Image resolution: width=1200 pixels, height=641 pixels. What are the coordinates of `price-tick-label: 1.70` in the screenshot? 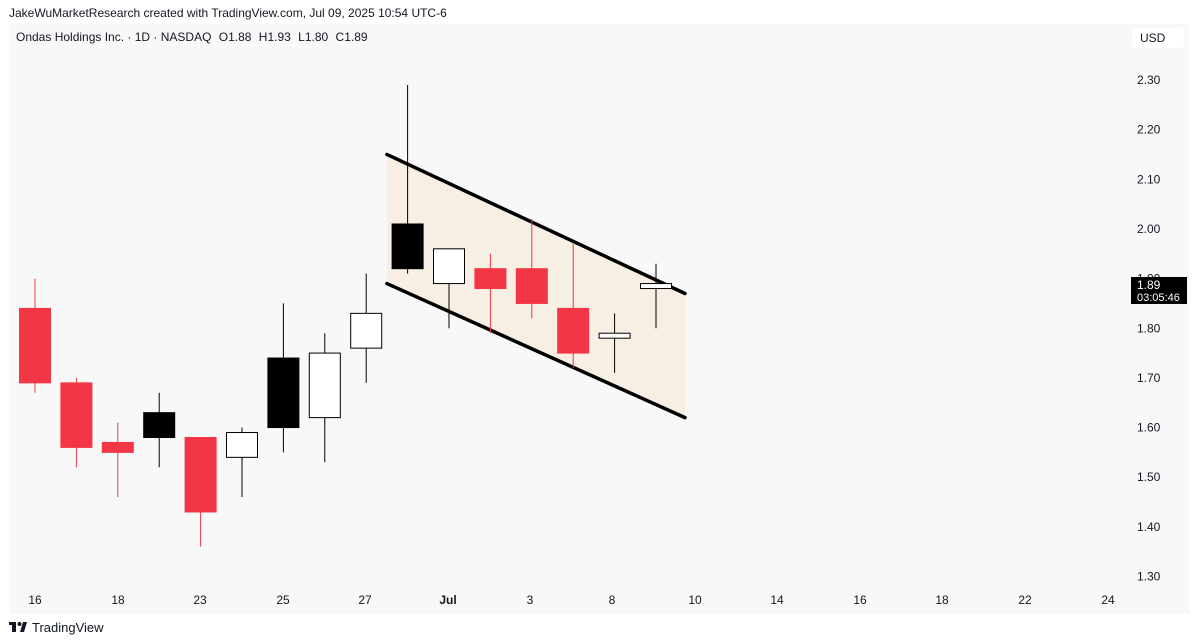 It's located at (1149, 378).